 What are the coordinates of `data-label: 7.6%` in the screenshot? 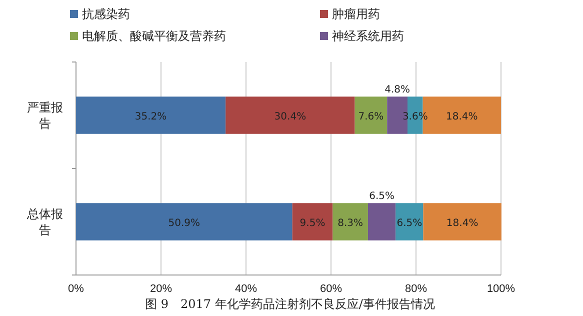 It's located at (371, 116).